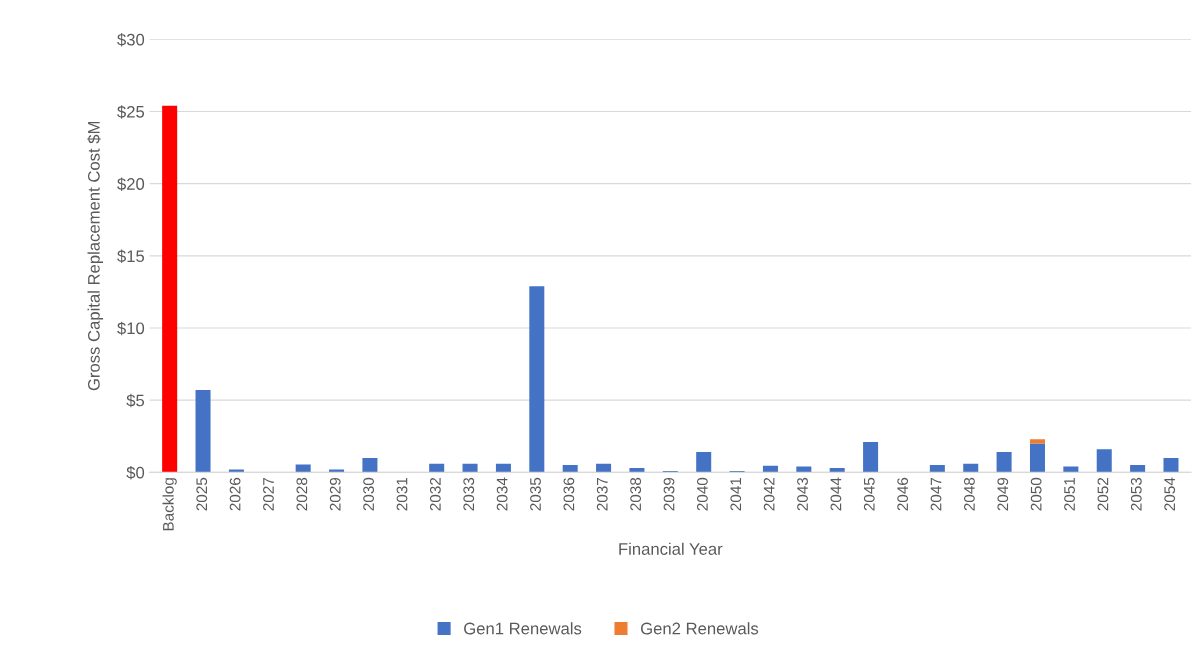 The height and width of the screenshot is (656, 1197). Describe the element at coordinates (836, 494) in the screenshot. I see `x-tick-label: 2044` at that location.